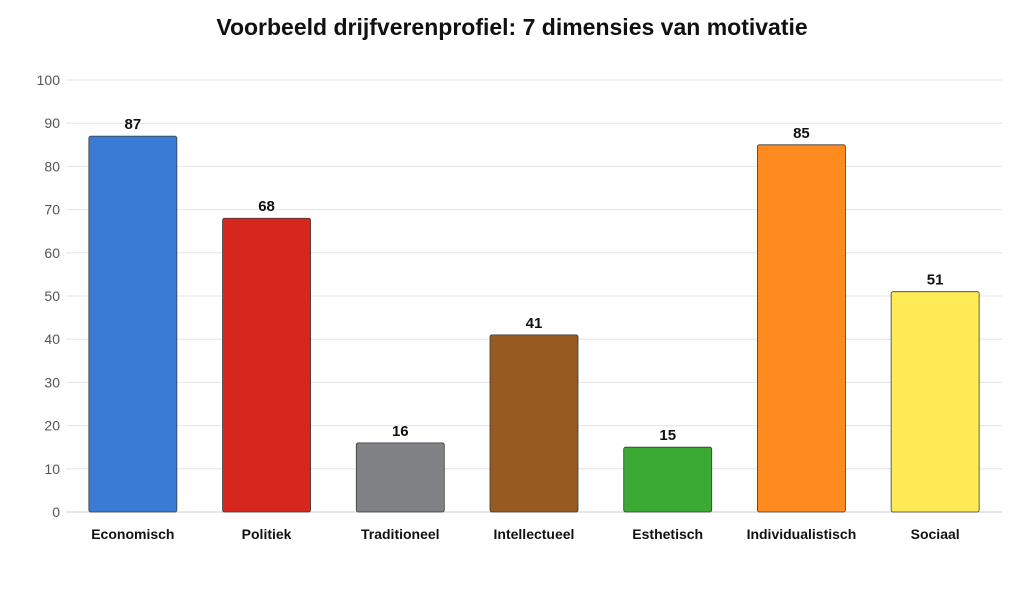  I want to click on y-tick-label: 20, so click(52, 426).